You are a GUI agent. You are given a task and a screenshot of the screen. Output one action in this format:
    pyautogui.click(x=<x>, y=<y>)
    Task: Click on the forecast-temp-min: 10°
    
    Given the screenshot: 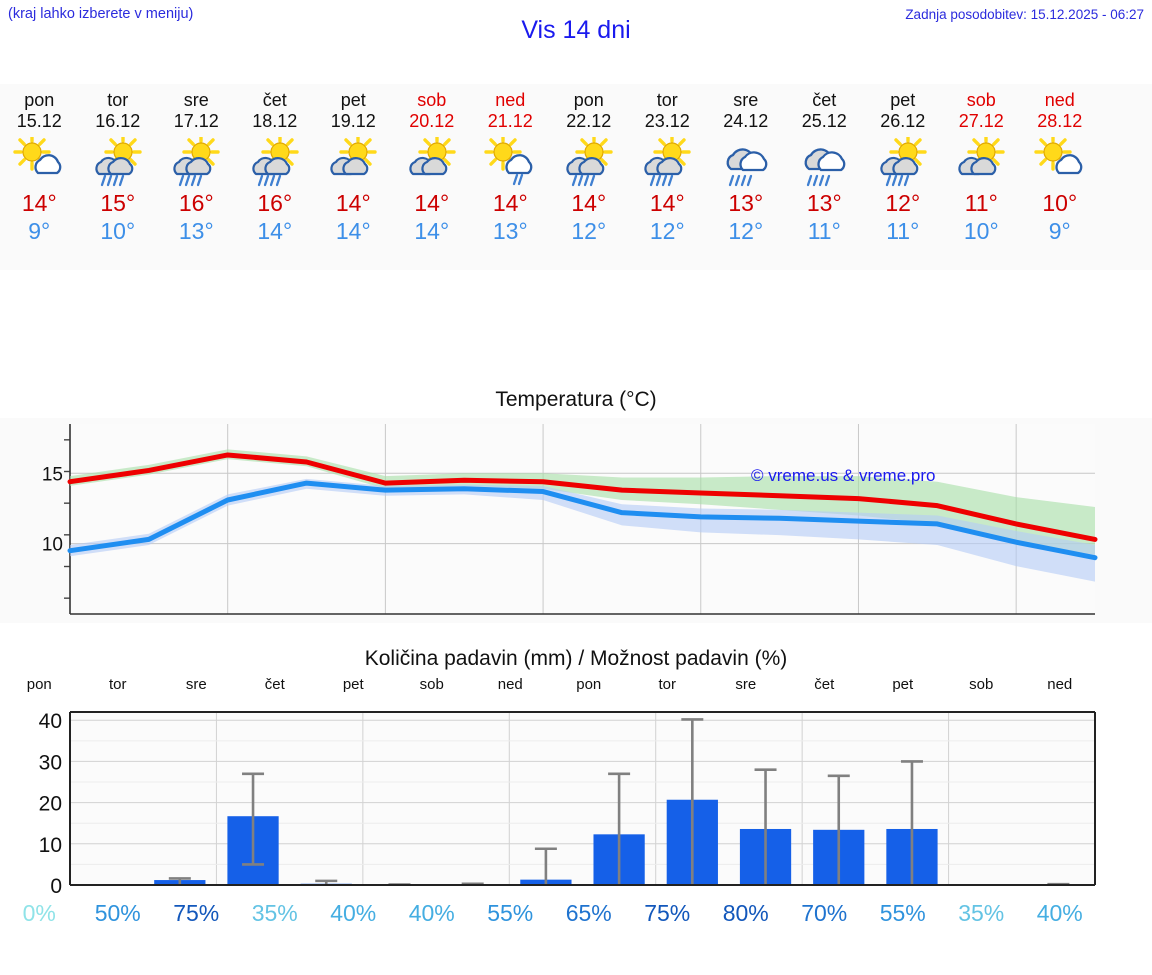 What is the action you would take?
    pyautogui.click(x=118, y=231)
    